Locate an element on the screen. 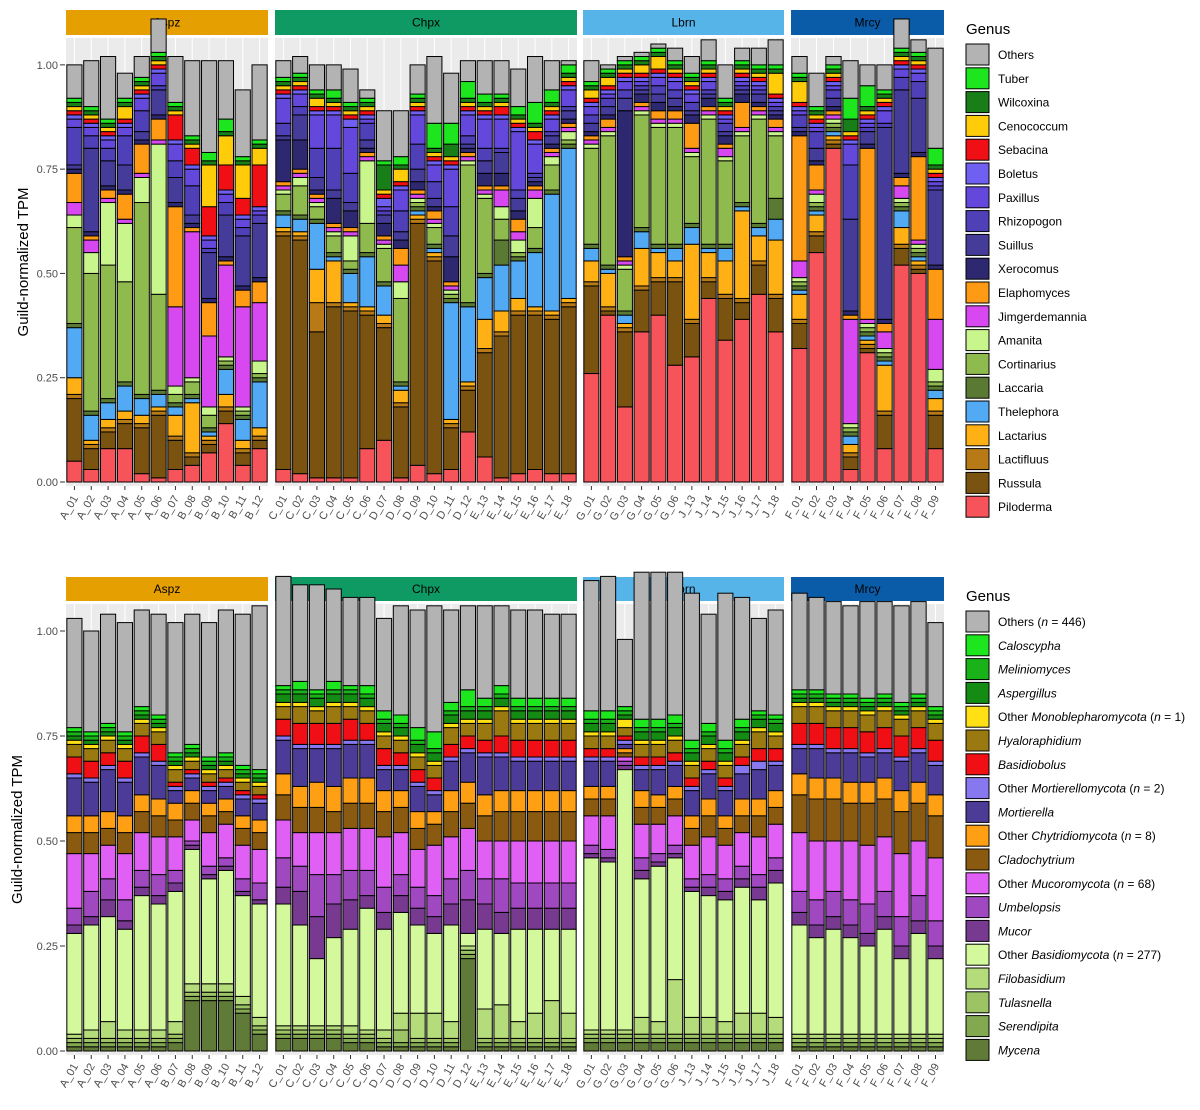 Image resolution: width=1200 pixels, height=1110 pixels. bottom-legend-title: Genus is located at coordinates (988, 596).